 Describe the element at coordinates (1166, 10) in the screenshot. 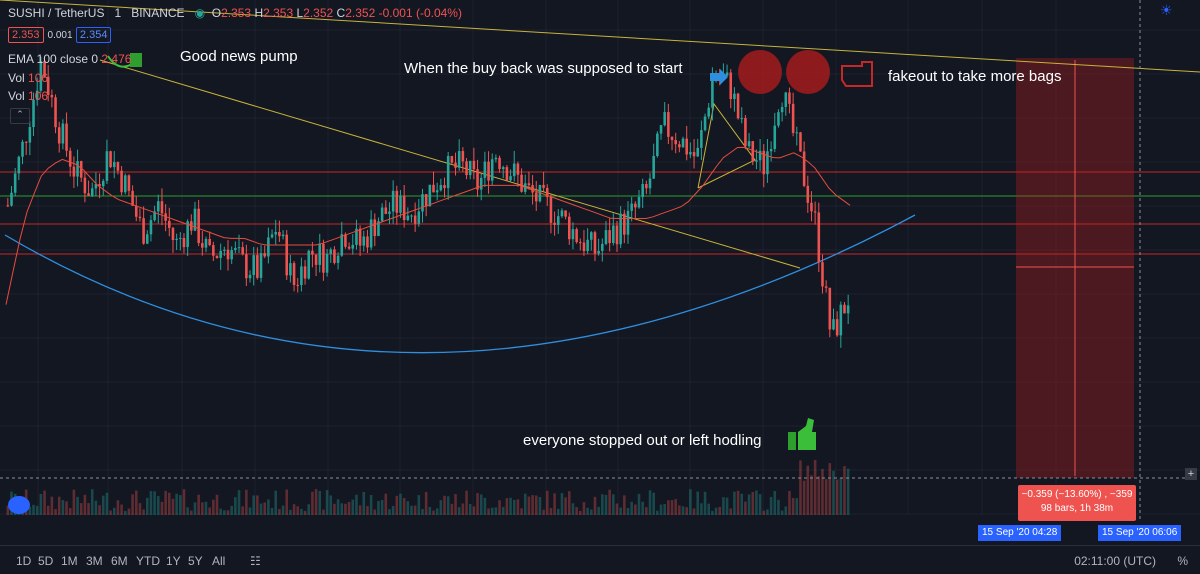

I see `light-mode-icon: ☀` at that location.